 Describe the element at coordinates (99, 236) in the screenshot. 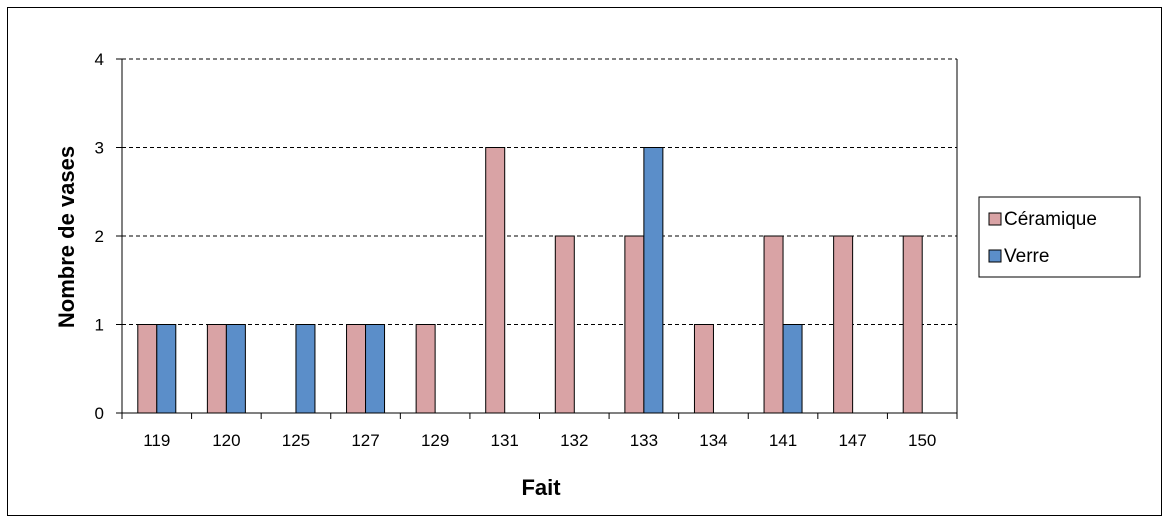

I see `y-tick-label: 2` at that location.